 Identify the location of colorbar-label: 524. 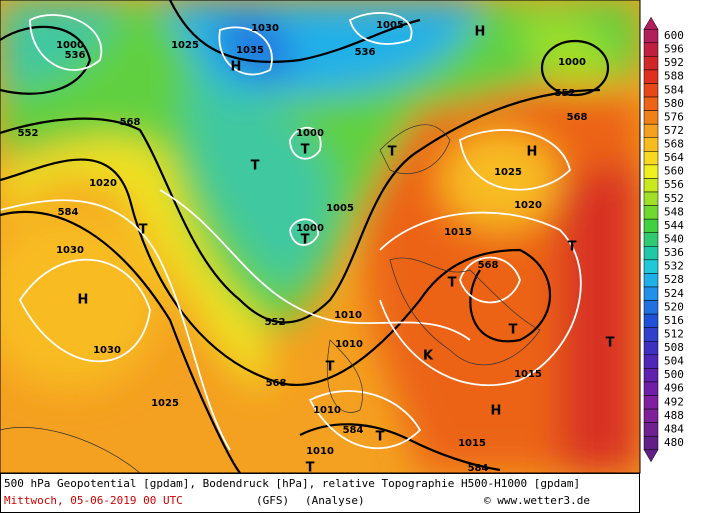
(674, 293).